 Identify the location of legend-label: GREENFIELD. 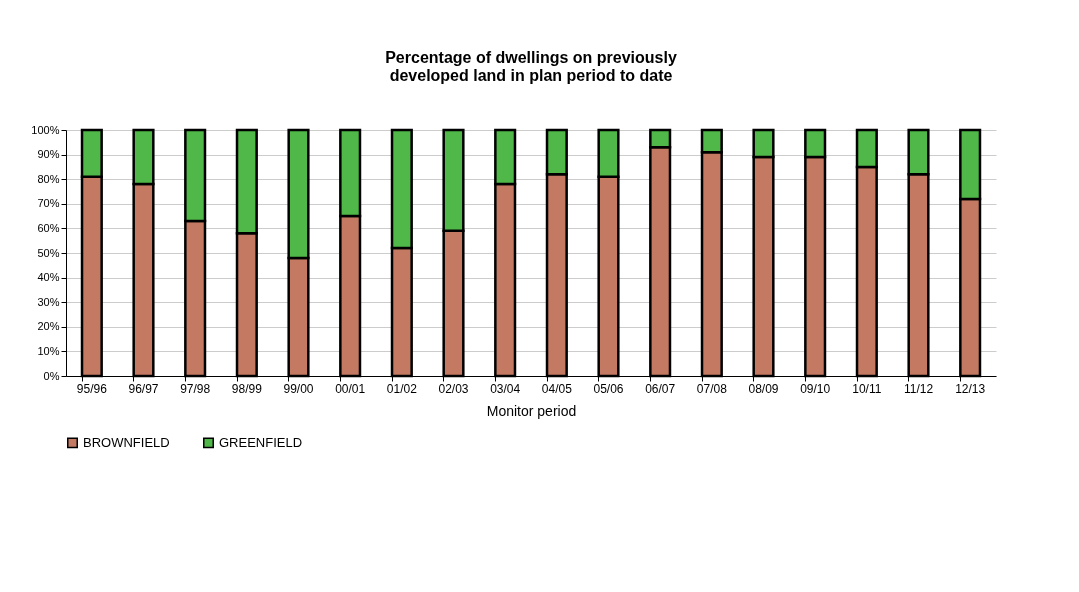
(261, 442).